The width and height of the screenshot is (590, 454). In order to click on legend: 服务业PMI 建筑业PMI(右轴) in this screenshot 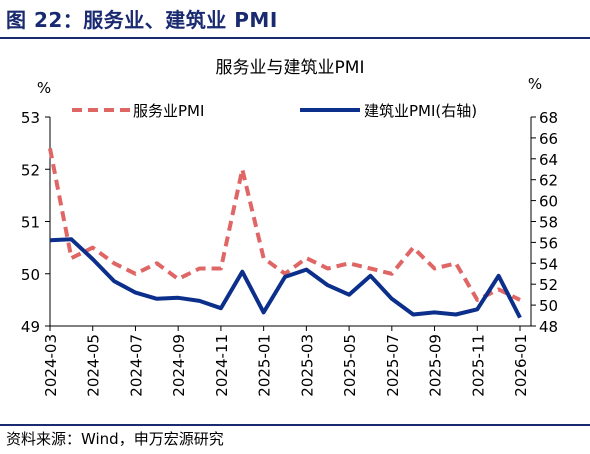, I will do `click(274, 111)`.